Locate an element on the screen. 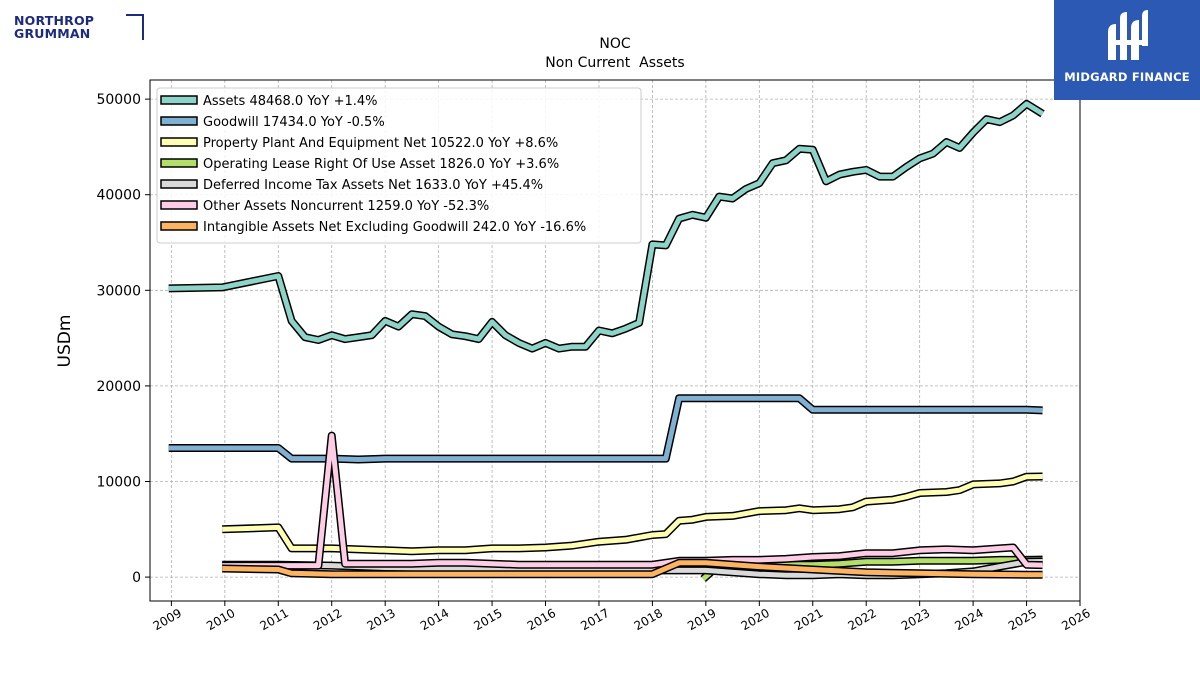 The image size is (1200, 675). x-tick-label: 2022 is located at coordinates (861, 619).